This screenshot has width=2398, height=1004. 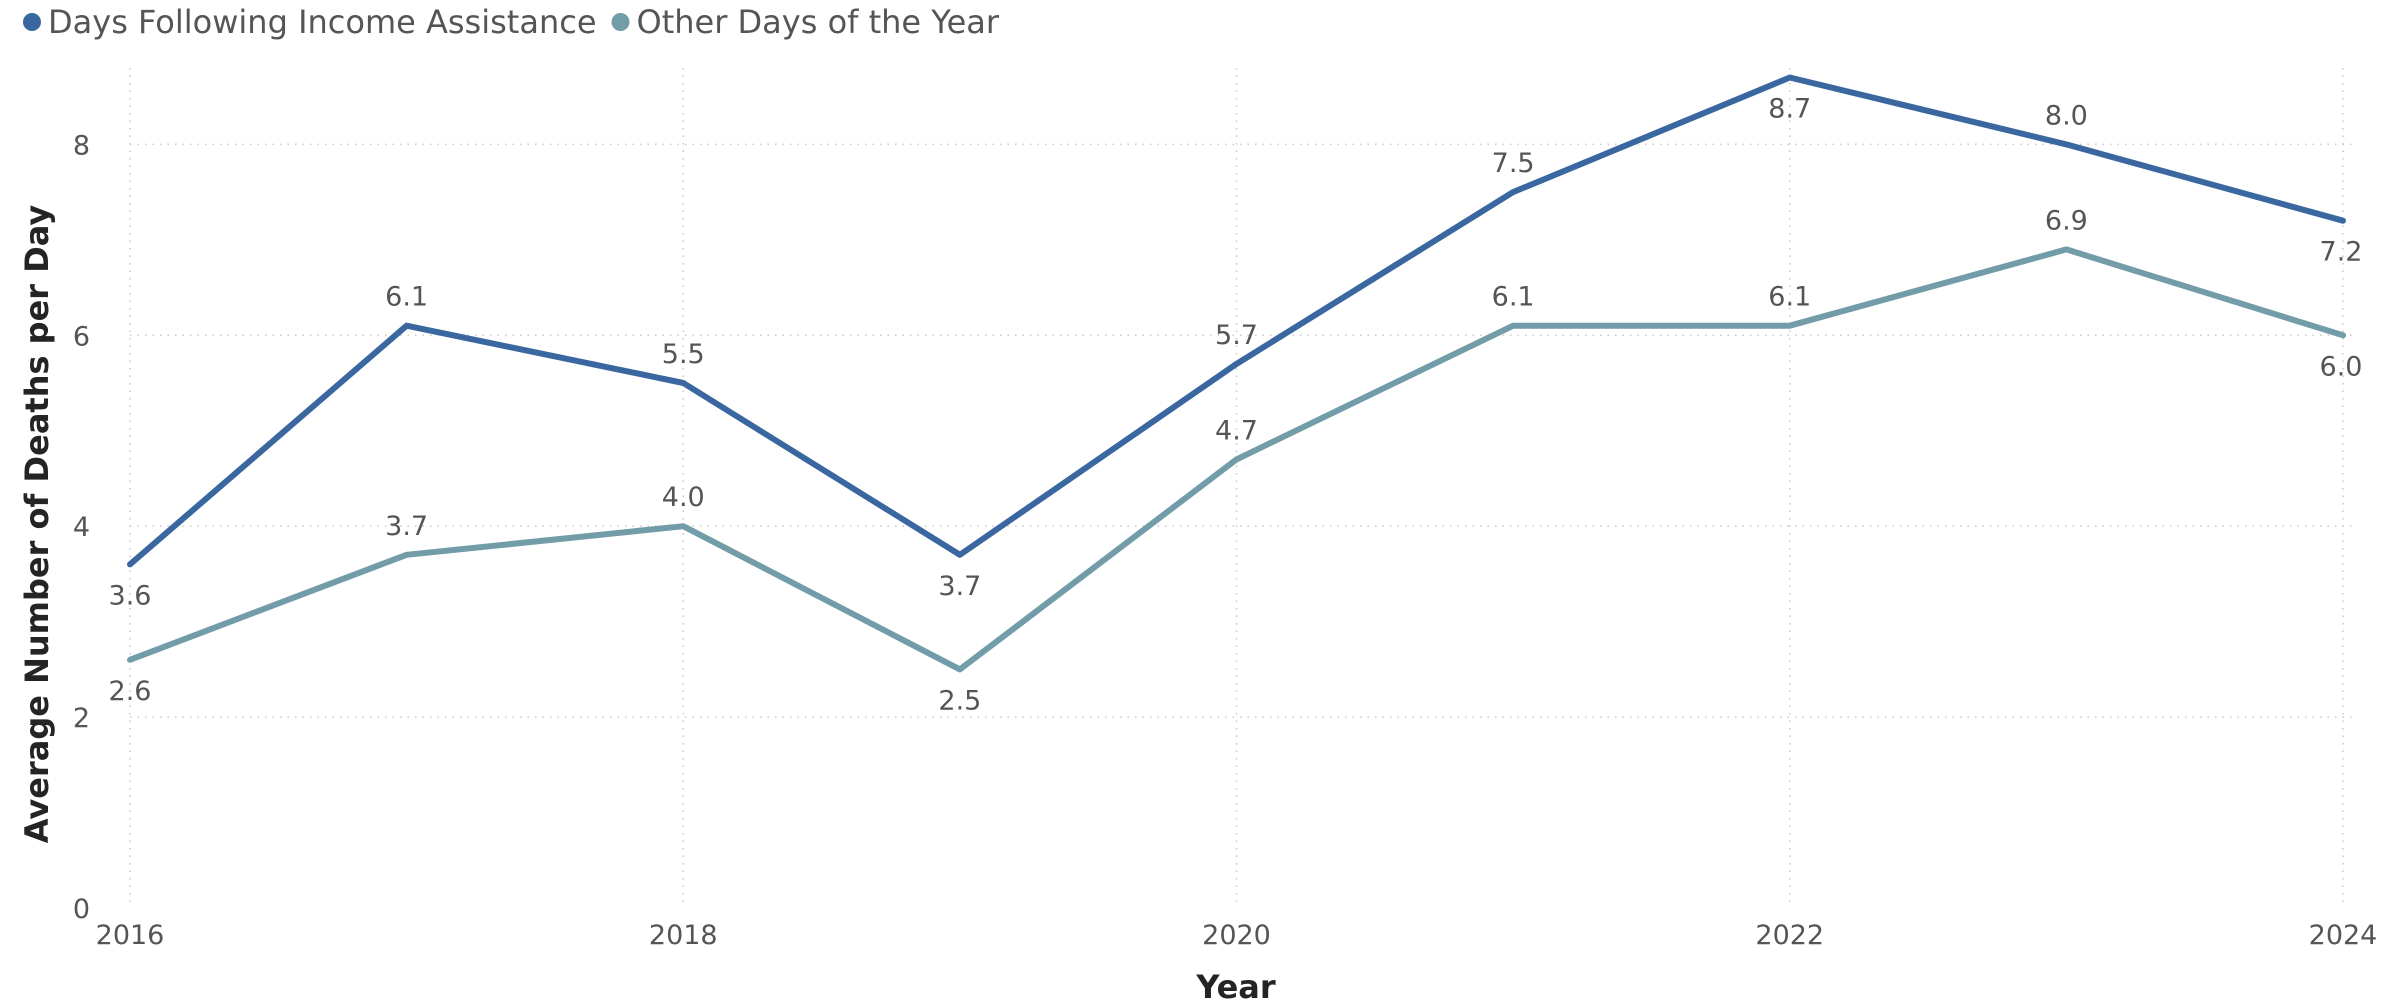 I want to click on data-label: 5.7, so click(x=1236, y=335).